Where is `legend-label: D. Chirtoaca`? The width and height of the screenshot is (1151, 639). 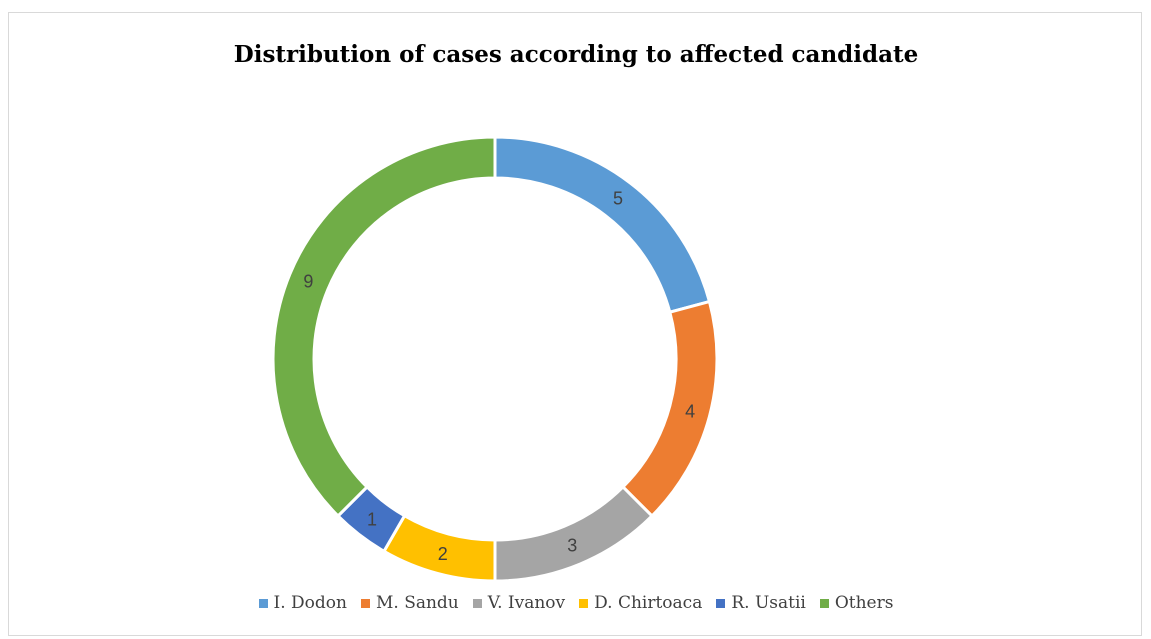
legend-label: D. Chirtoaca is located at coordinates (648, 603).